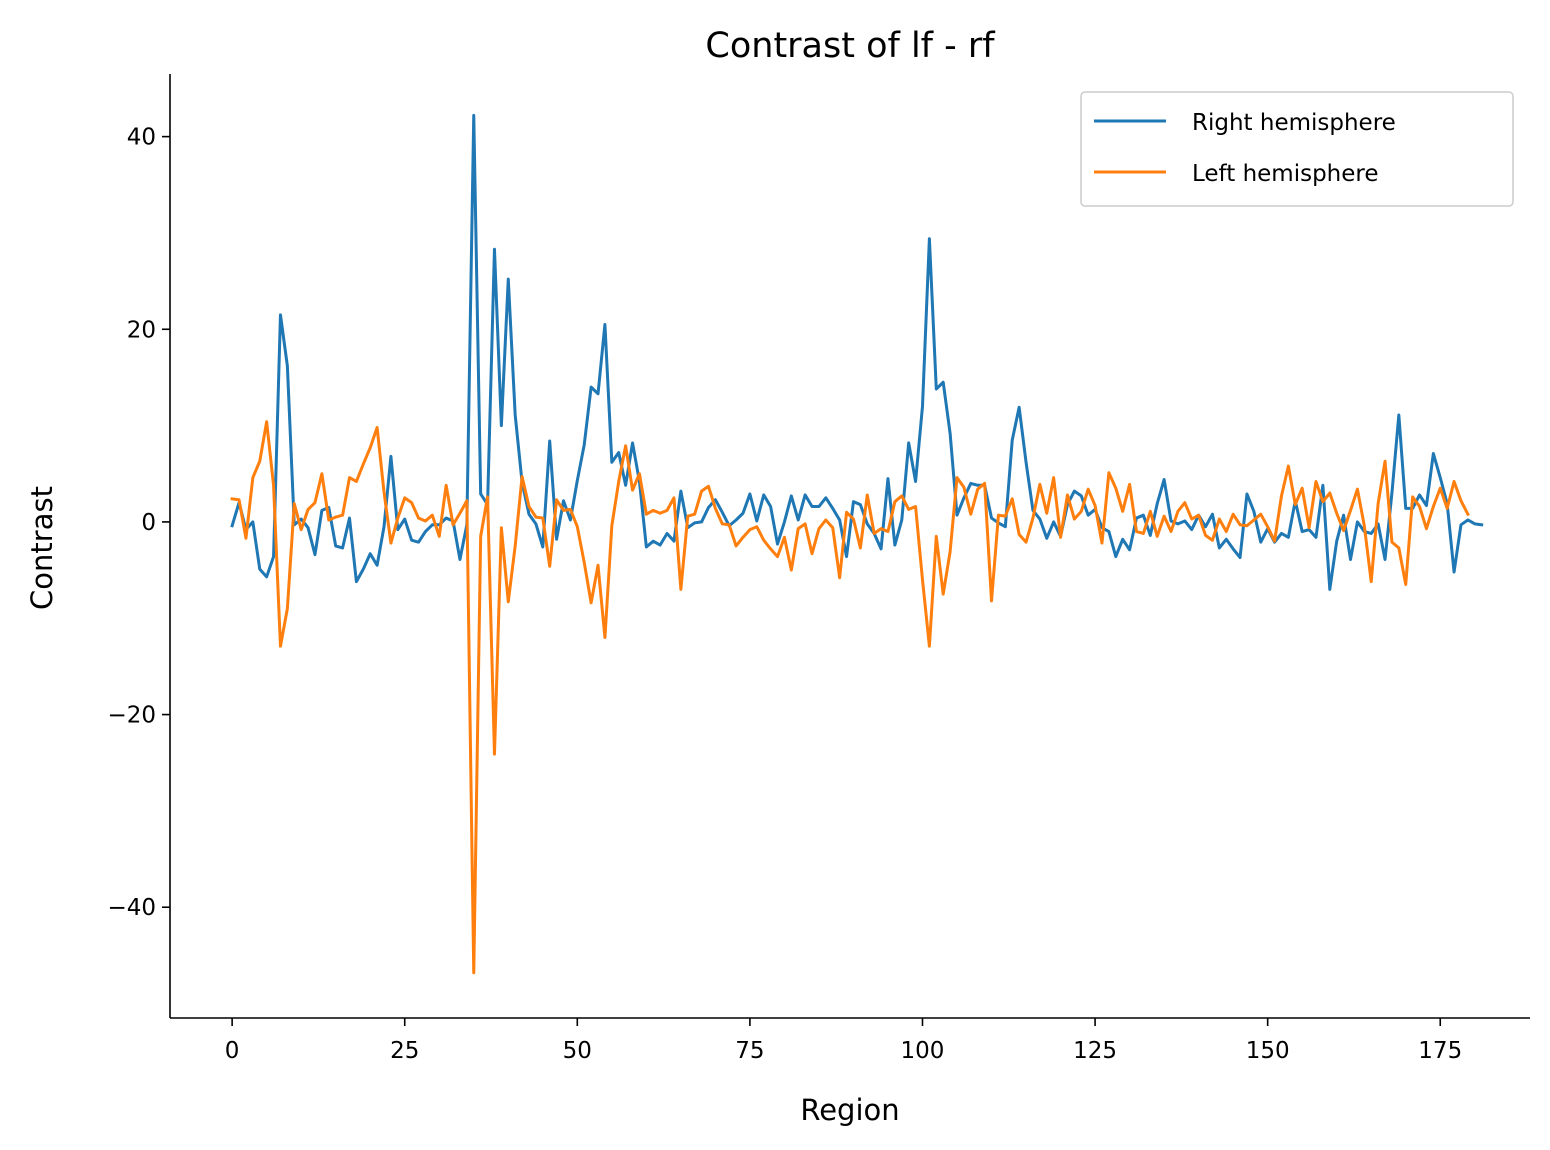  Describe the element at coordinates (131, 908) in the screenshot. I see `y-tick-label: −40` at that location.